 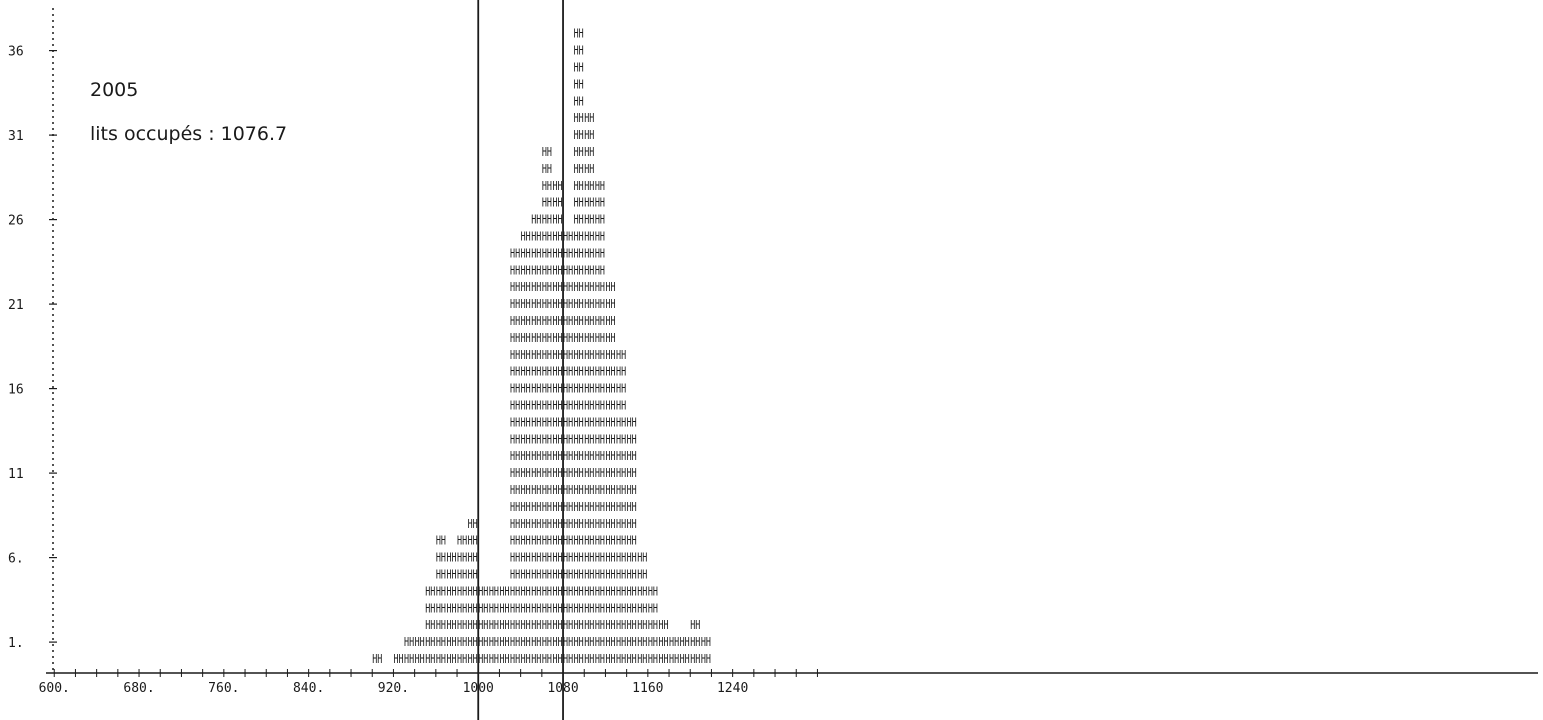 What do you see at coordinates (16, 221) in the screenshot?
I see `y-tick-label: 26` at bounding box center [16, 221].